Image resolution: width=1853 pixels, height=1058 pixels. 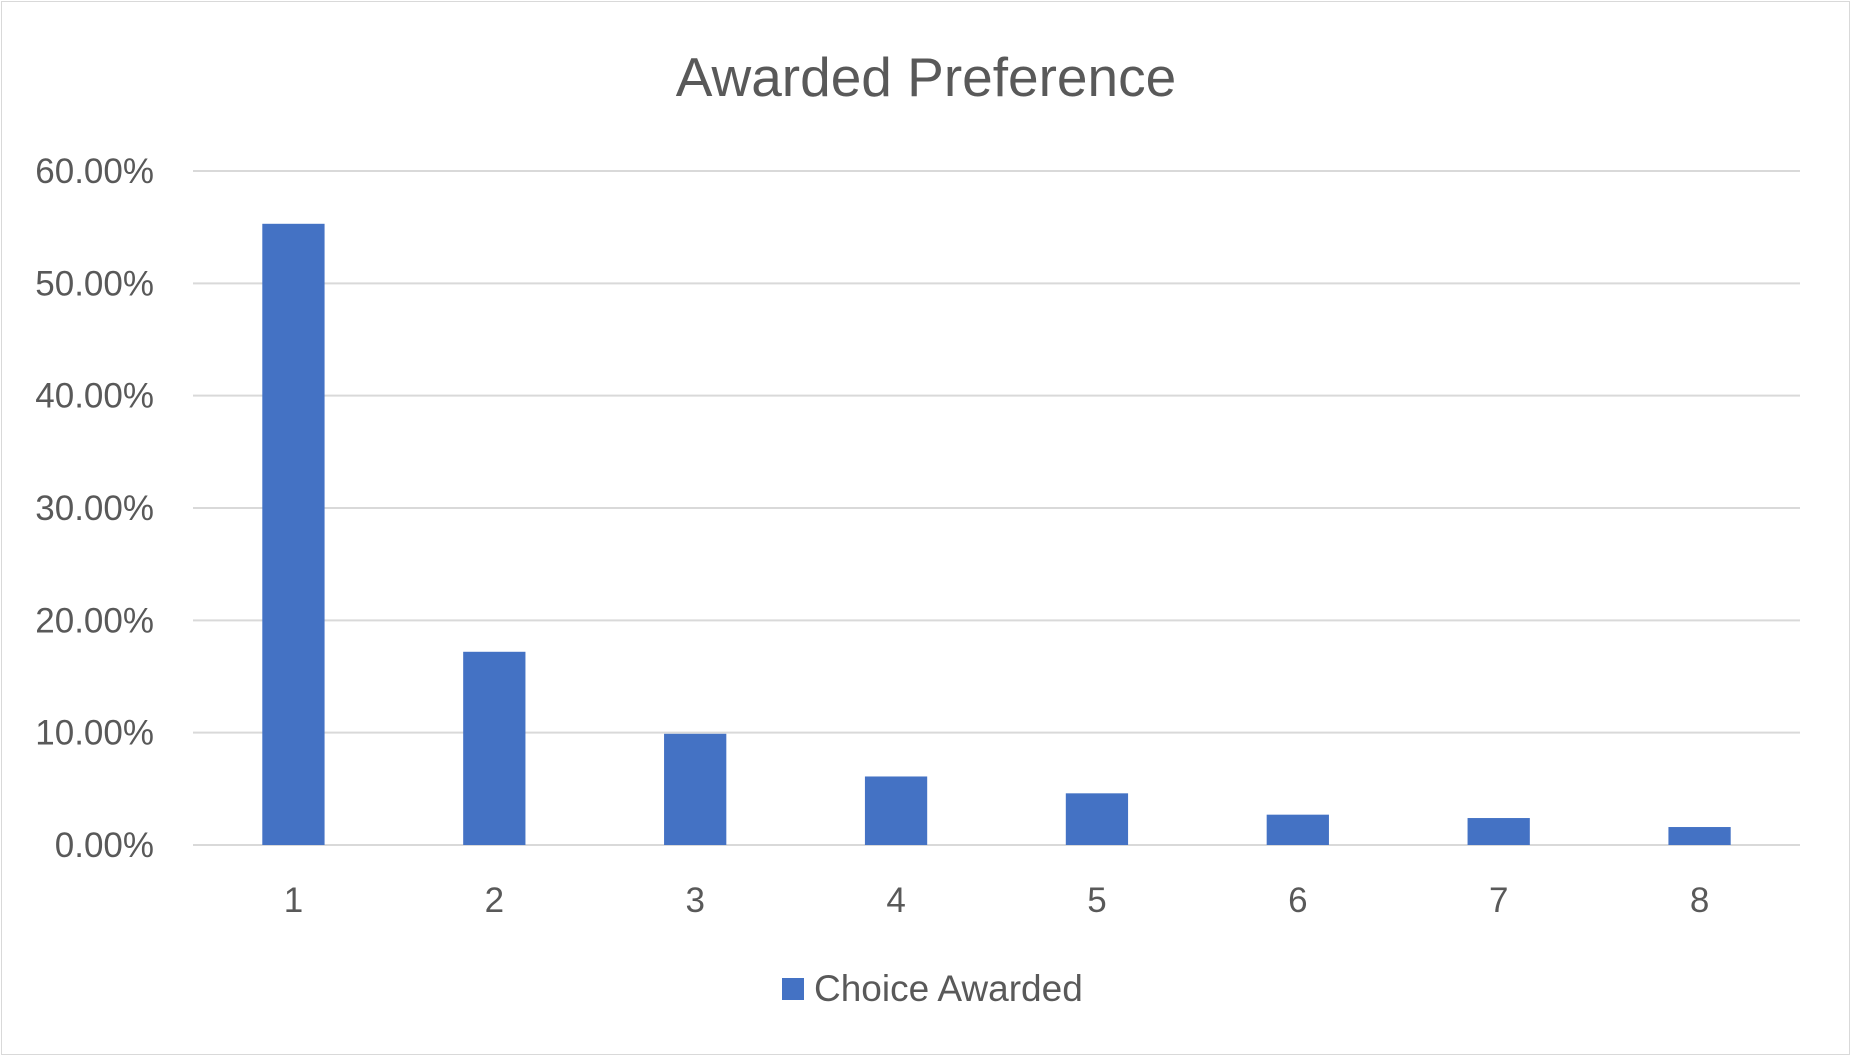 What do you see at coordinates (895, 900) in the screenshot?
I see `x-tick-label: 4` at bounding box center [895, 900].